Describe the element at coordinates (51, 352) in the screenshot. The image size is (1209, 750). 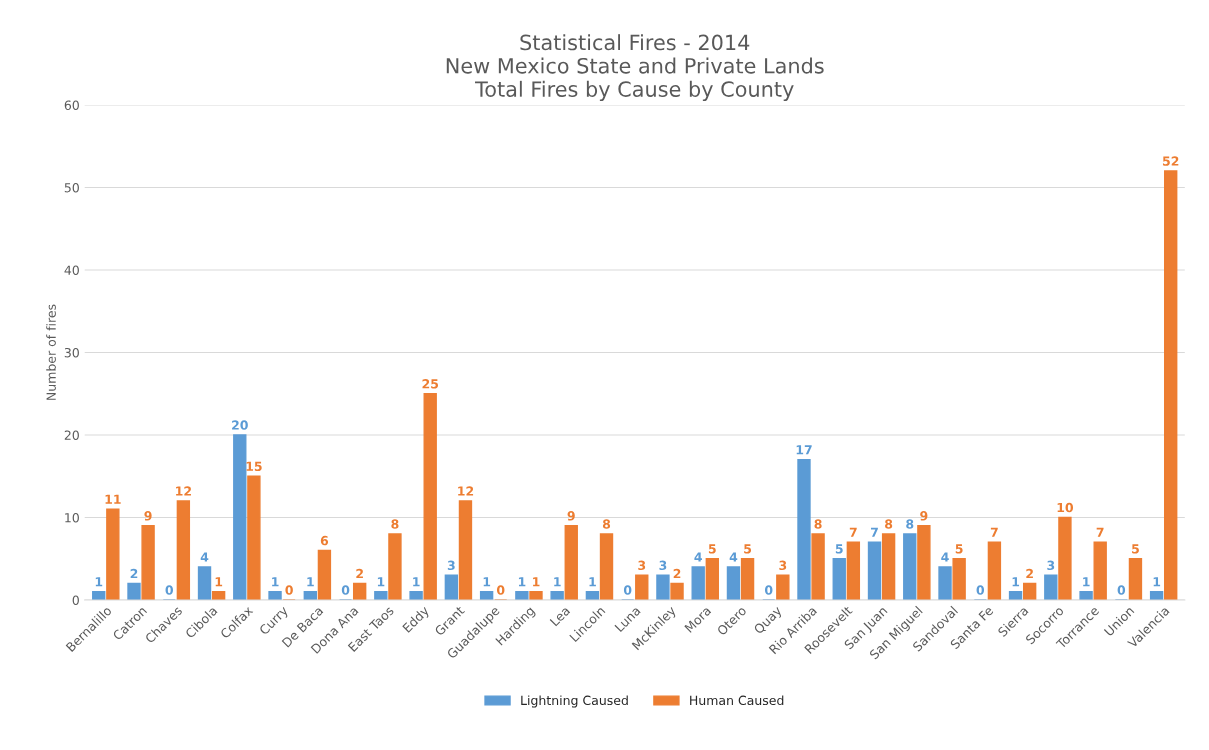
I see `y-axis-title: Number of fires` at that location.